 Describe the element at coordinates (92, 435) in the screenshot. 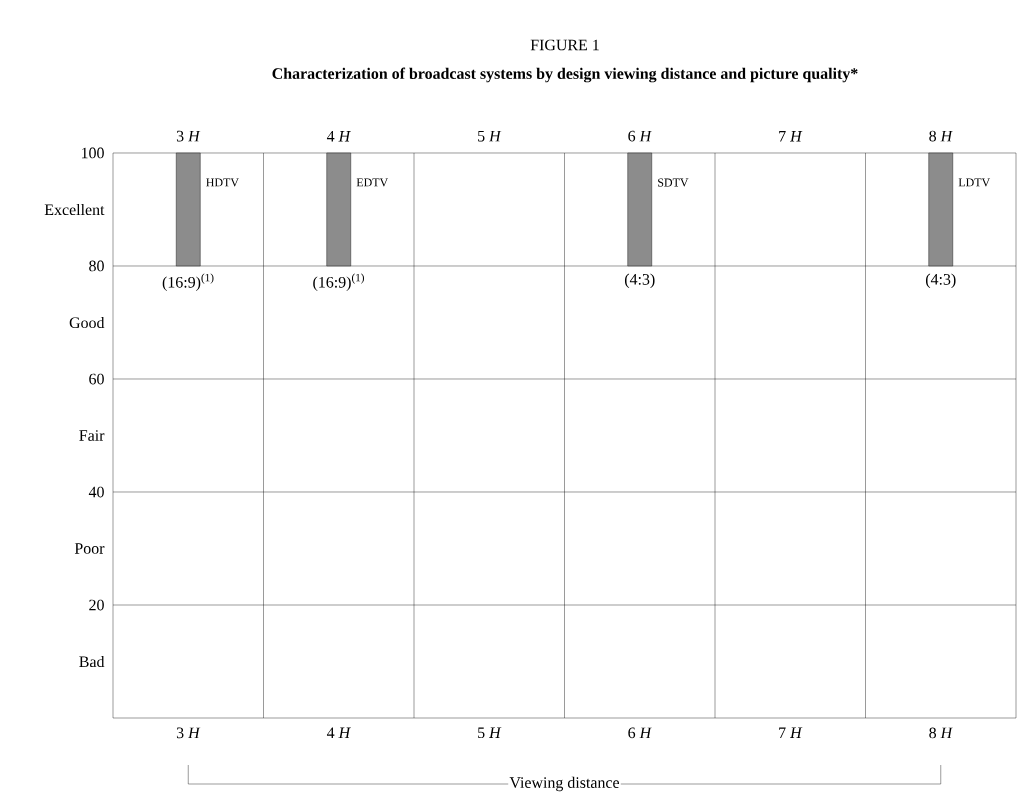

I see `y-tick-label: Fair` at that location.